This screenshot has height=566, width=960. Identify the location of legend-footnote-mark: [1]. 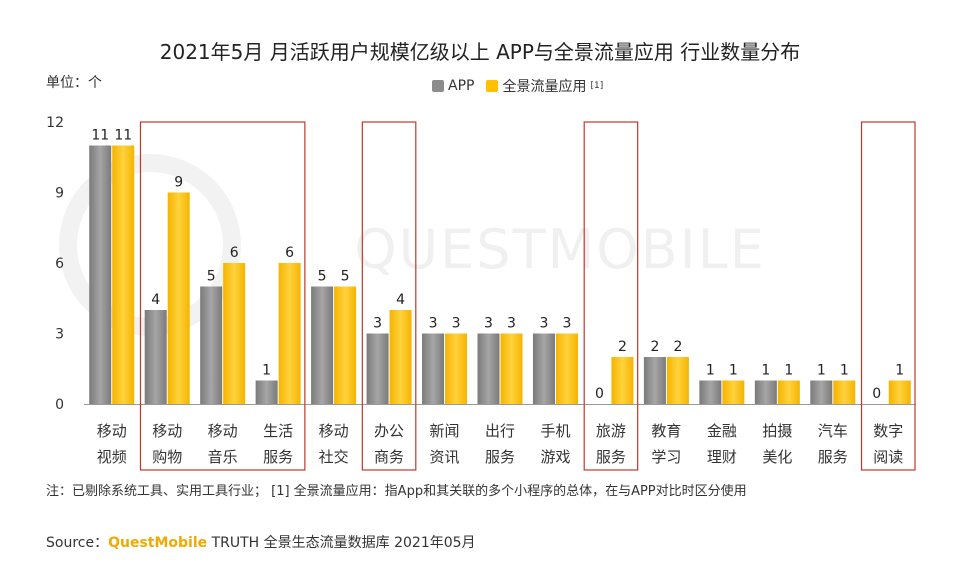
(597, 86).